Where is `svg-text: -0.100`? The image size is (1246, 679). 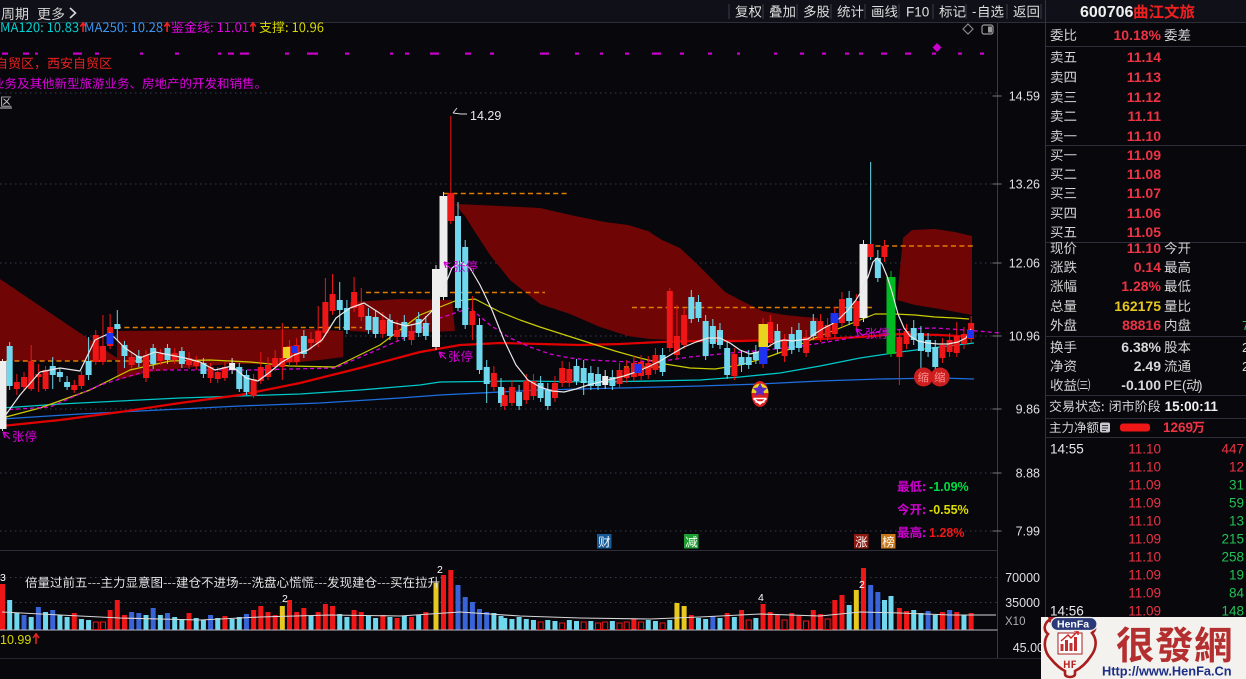
svg-text: -0.100 is located at coordinates (1141, 385).